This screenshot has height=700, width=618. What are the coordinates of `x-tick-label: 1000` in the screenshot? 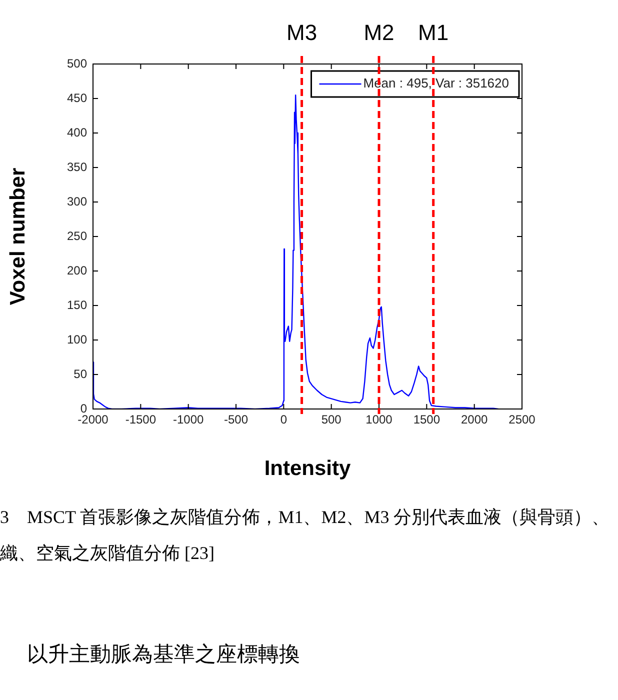 It's located at (379, 419).